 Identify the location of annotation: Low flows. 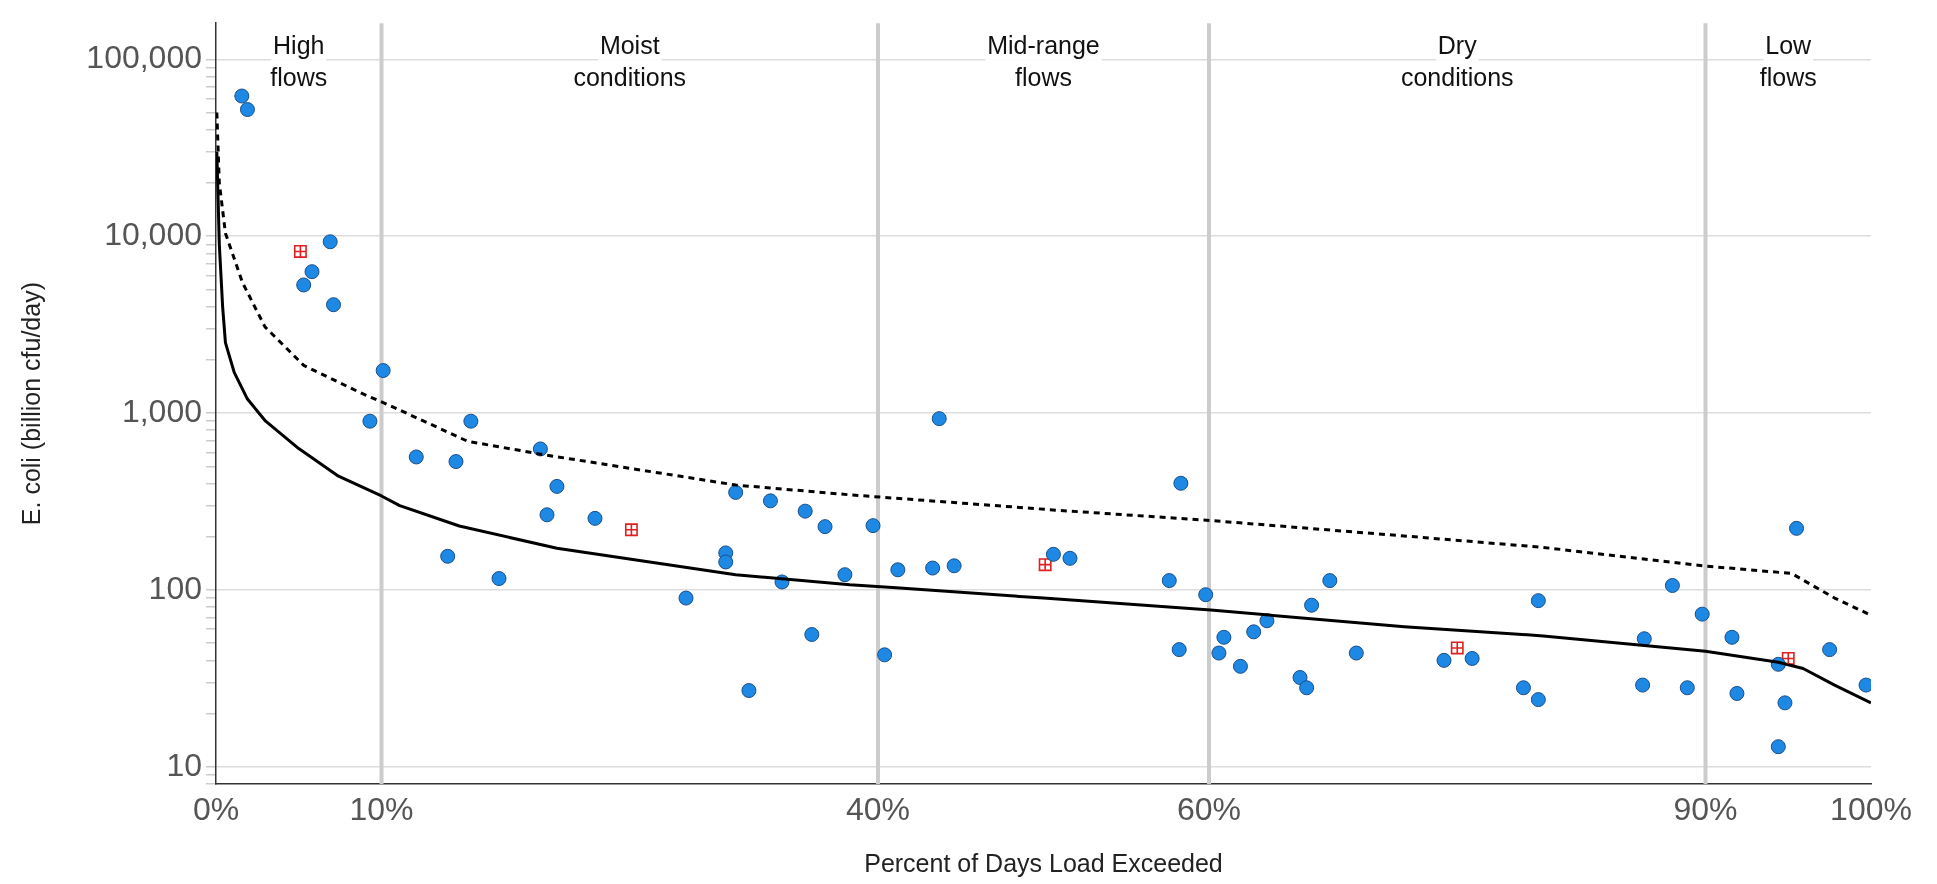
(1788, 61).